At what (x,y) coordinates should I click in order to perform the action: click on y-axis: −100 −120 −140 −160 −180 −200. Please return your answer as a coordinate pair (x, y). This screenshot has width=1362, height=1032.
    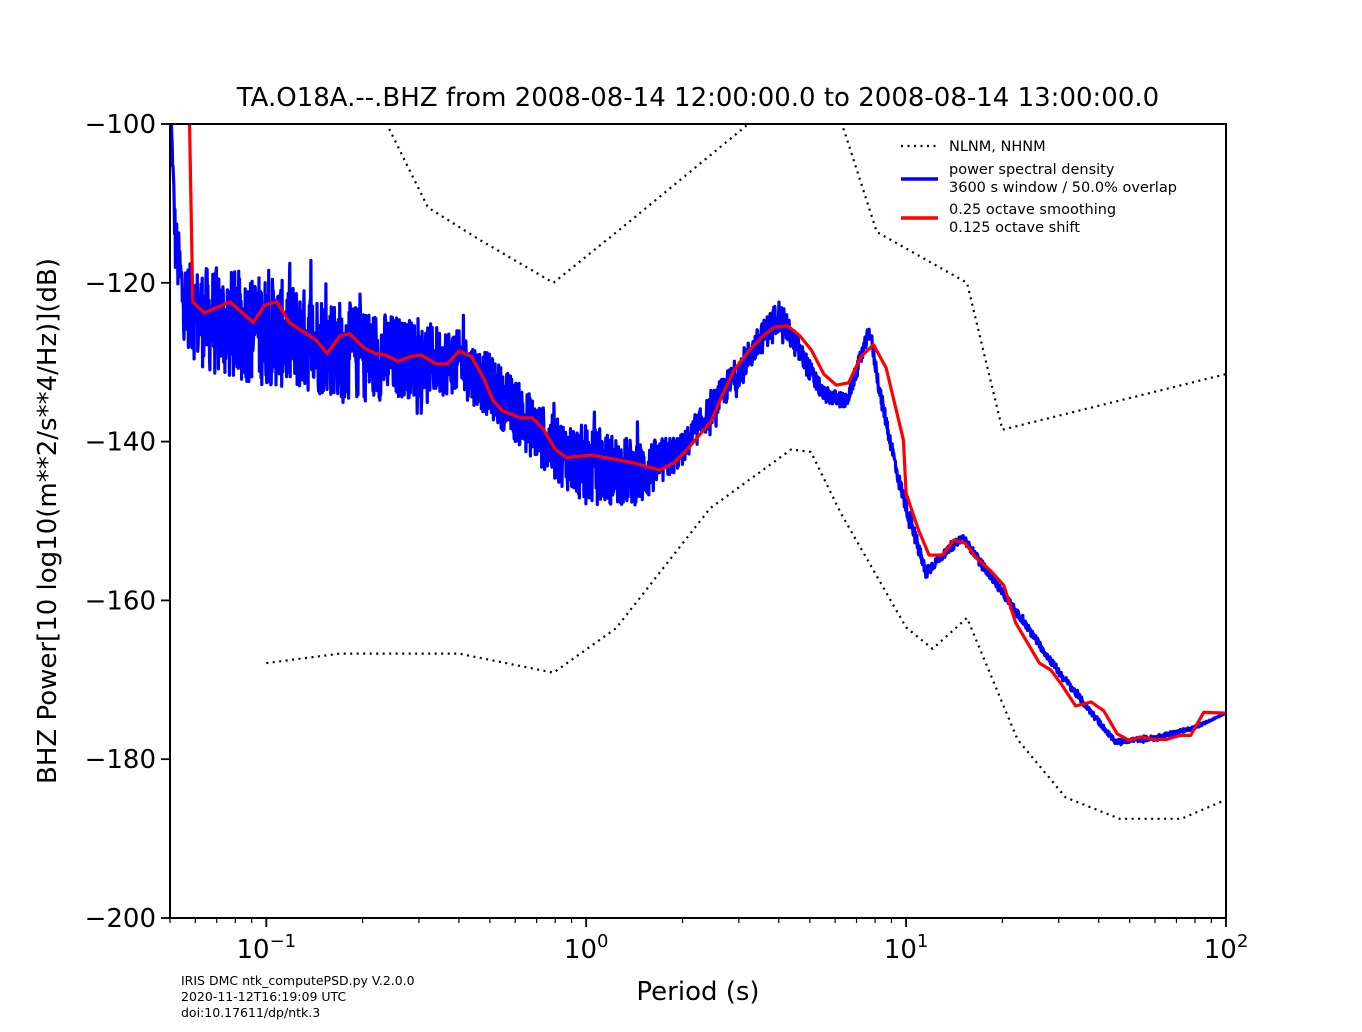
    Looking at the image, I should click on (127, 522).